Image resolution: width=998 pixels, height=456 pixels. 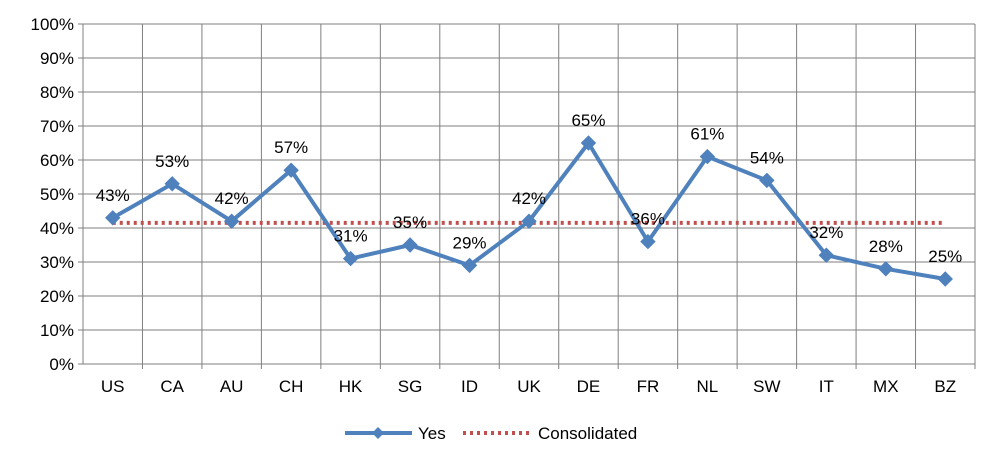 What do you see at coordinates (57, 262) in the screenshot?
I see `y-tick-label: 30%` at bounding box center [57, 262].